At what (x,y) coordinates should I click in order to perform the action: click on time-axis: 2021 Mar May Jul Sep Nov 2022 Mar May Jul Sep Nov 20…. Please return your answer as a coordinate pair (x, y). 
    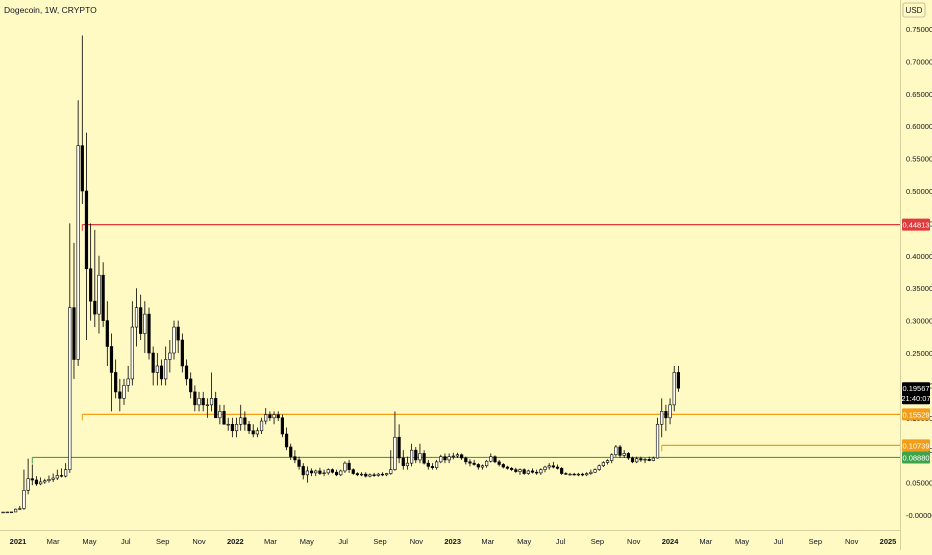
    Looking at the image, I should click on (453, 541).